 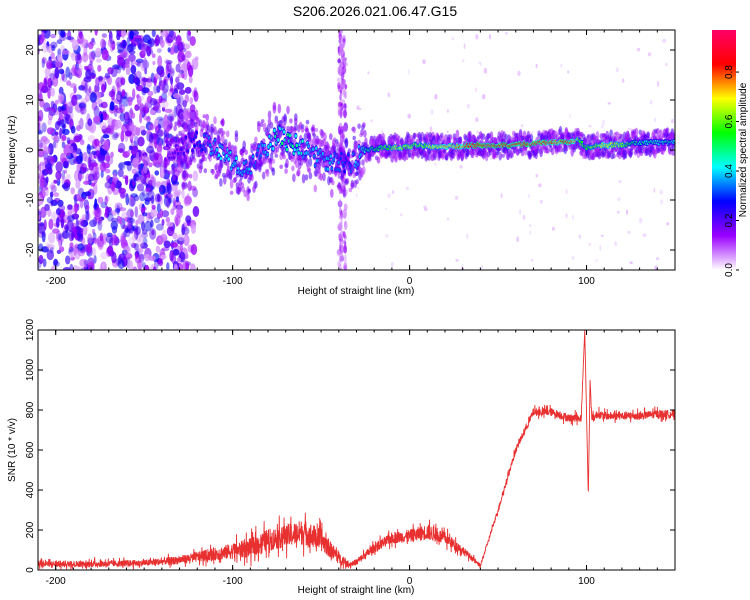 I want to click on snr-y-tick-label: 0, so click(x=30, y=570).